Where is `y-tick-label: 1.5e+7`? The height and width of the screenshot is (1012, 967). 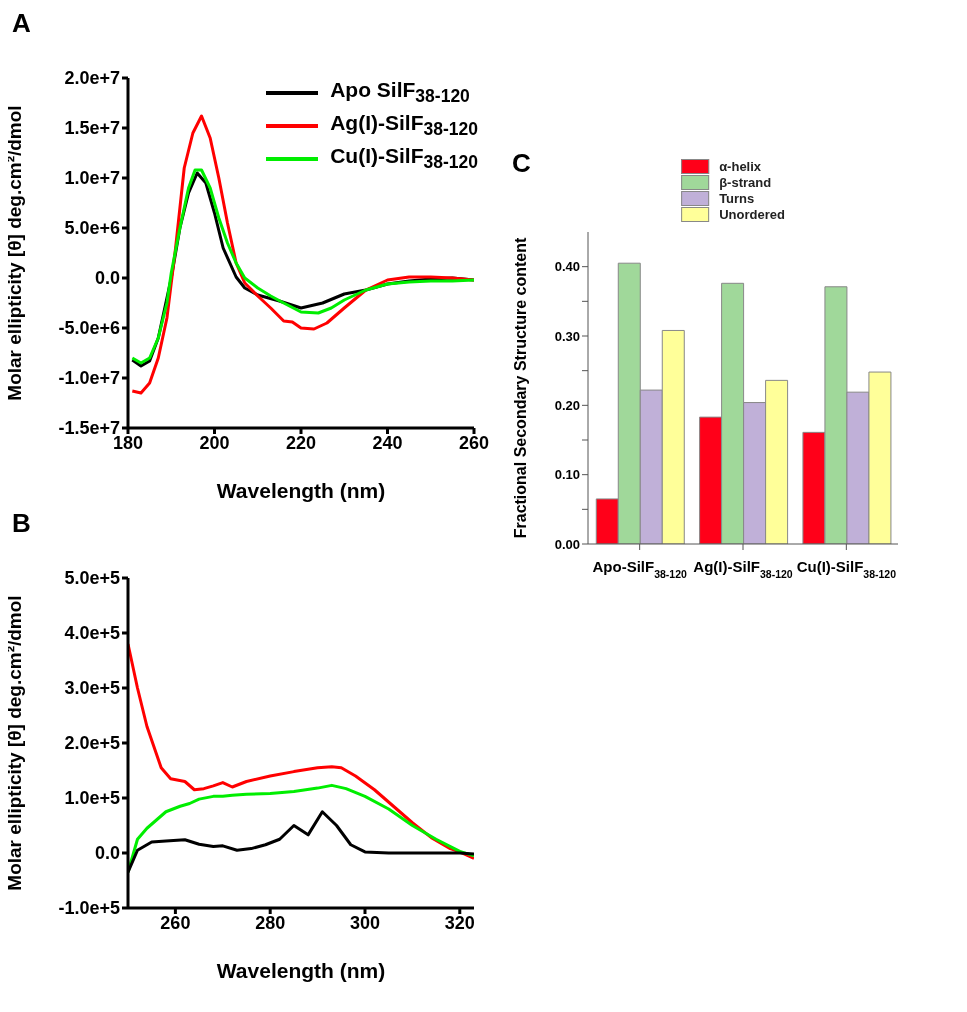
y-tick-label: 1.5e+7 is located at coordinates (92, 128).